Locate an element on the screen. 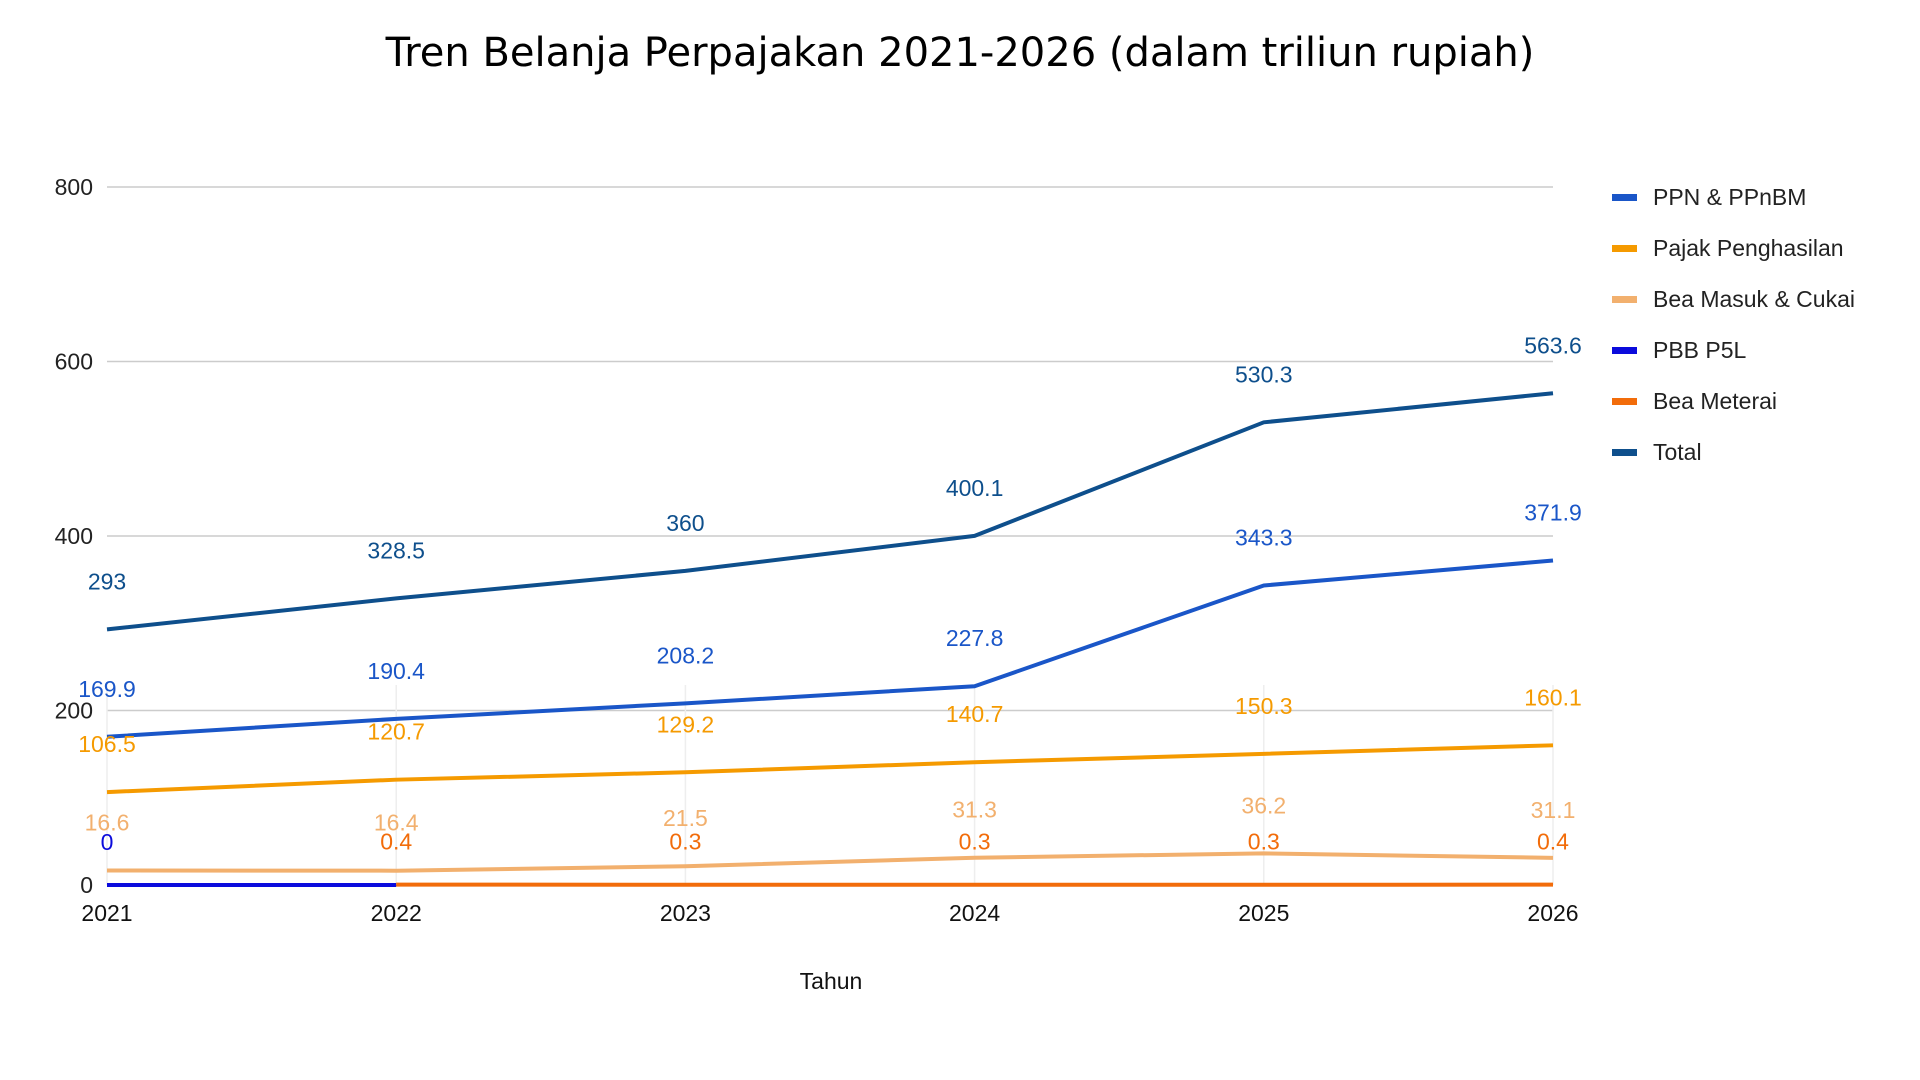 This screenshot has width=1920, height=1080. data-label: 140.7 is located at coordinates (975, 714).